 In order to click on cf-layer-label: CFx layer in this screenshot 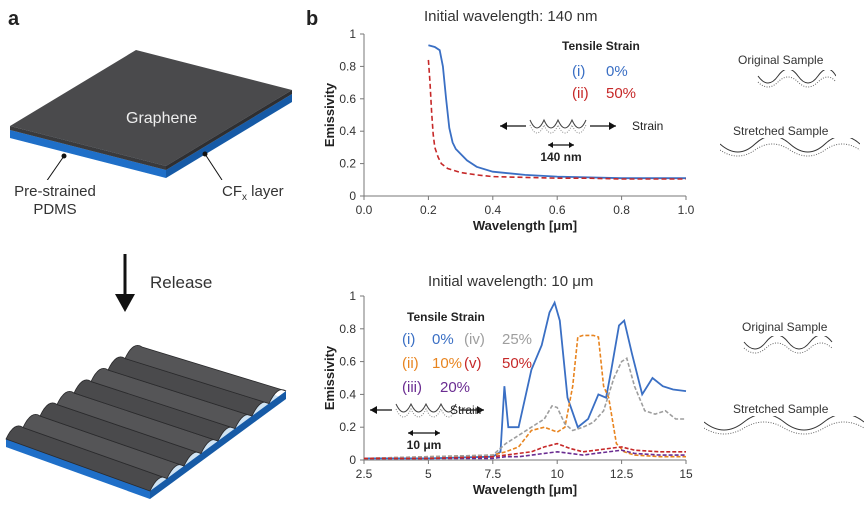, I will do `click(253, 193)`.